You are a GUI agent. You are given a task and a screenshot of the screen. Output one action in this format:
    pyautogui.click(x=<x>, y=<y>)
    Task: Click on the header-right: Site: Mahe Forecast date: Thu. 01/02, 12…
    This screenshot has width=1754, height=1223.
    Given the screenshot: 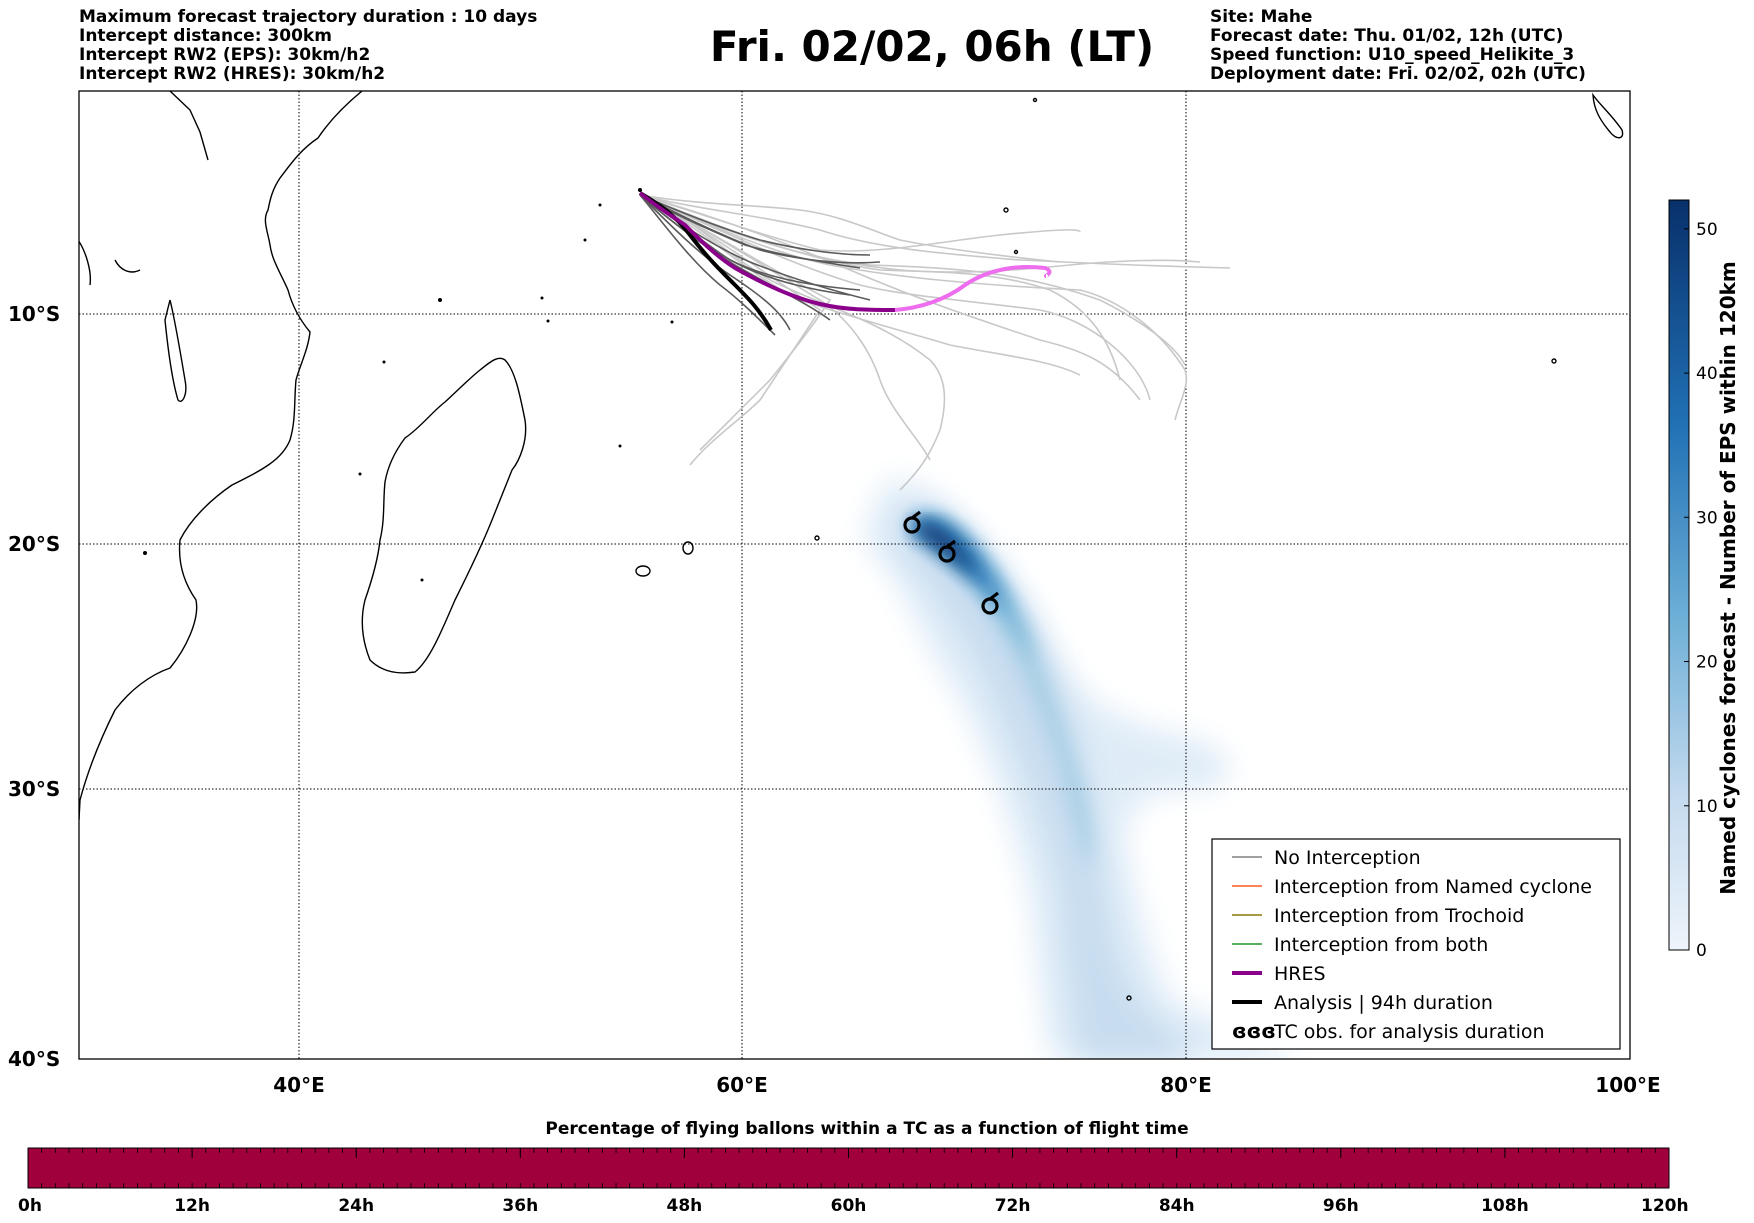 What is the action you would take?
    pyautogui.click(x=1398, y=46)
    